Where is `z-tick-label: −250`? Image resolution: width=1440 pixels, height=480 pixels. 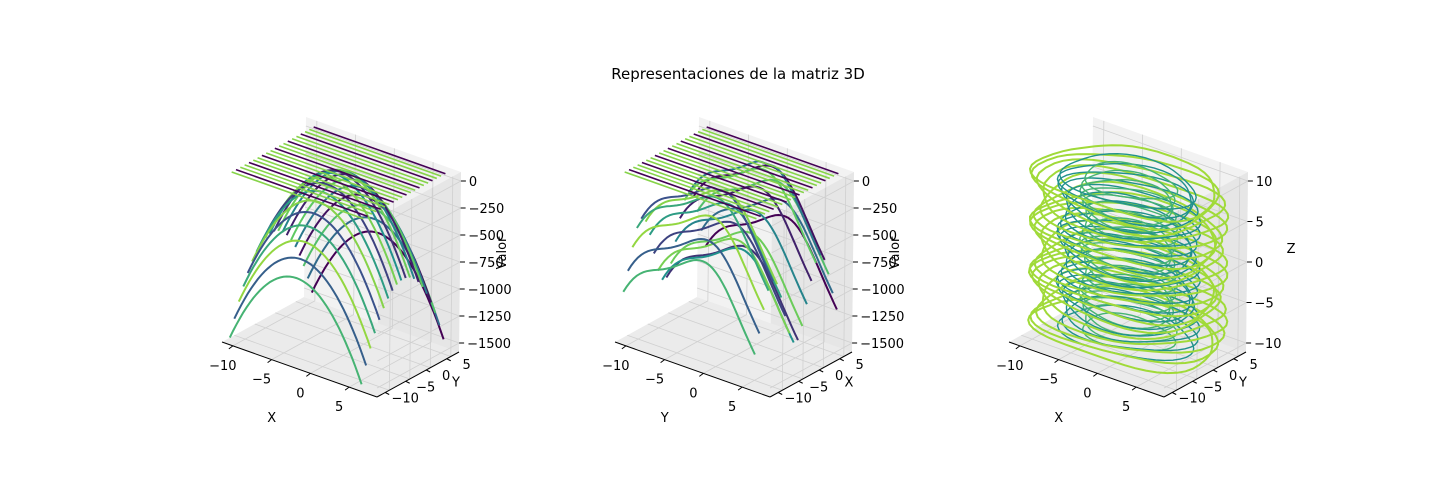 z-tick-label: −250 is located at coordinates (880, 209).